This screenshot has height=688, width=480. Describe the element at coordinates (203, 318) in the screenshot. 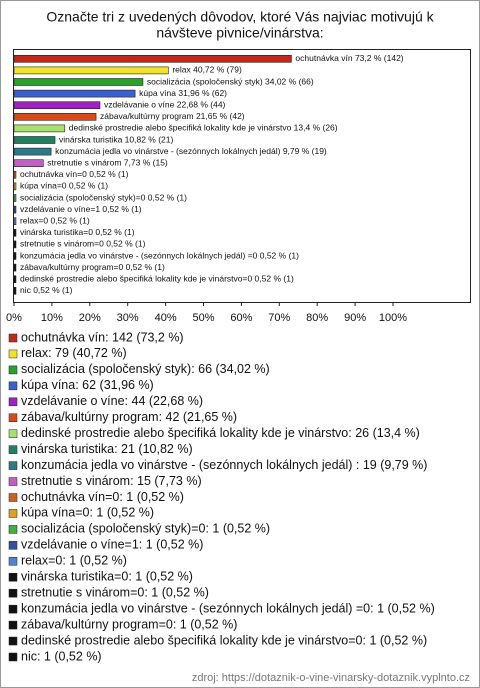

I see `x-tick-label: 50%` at that location.